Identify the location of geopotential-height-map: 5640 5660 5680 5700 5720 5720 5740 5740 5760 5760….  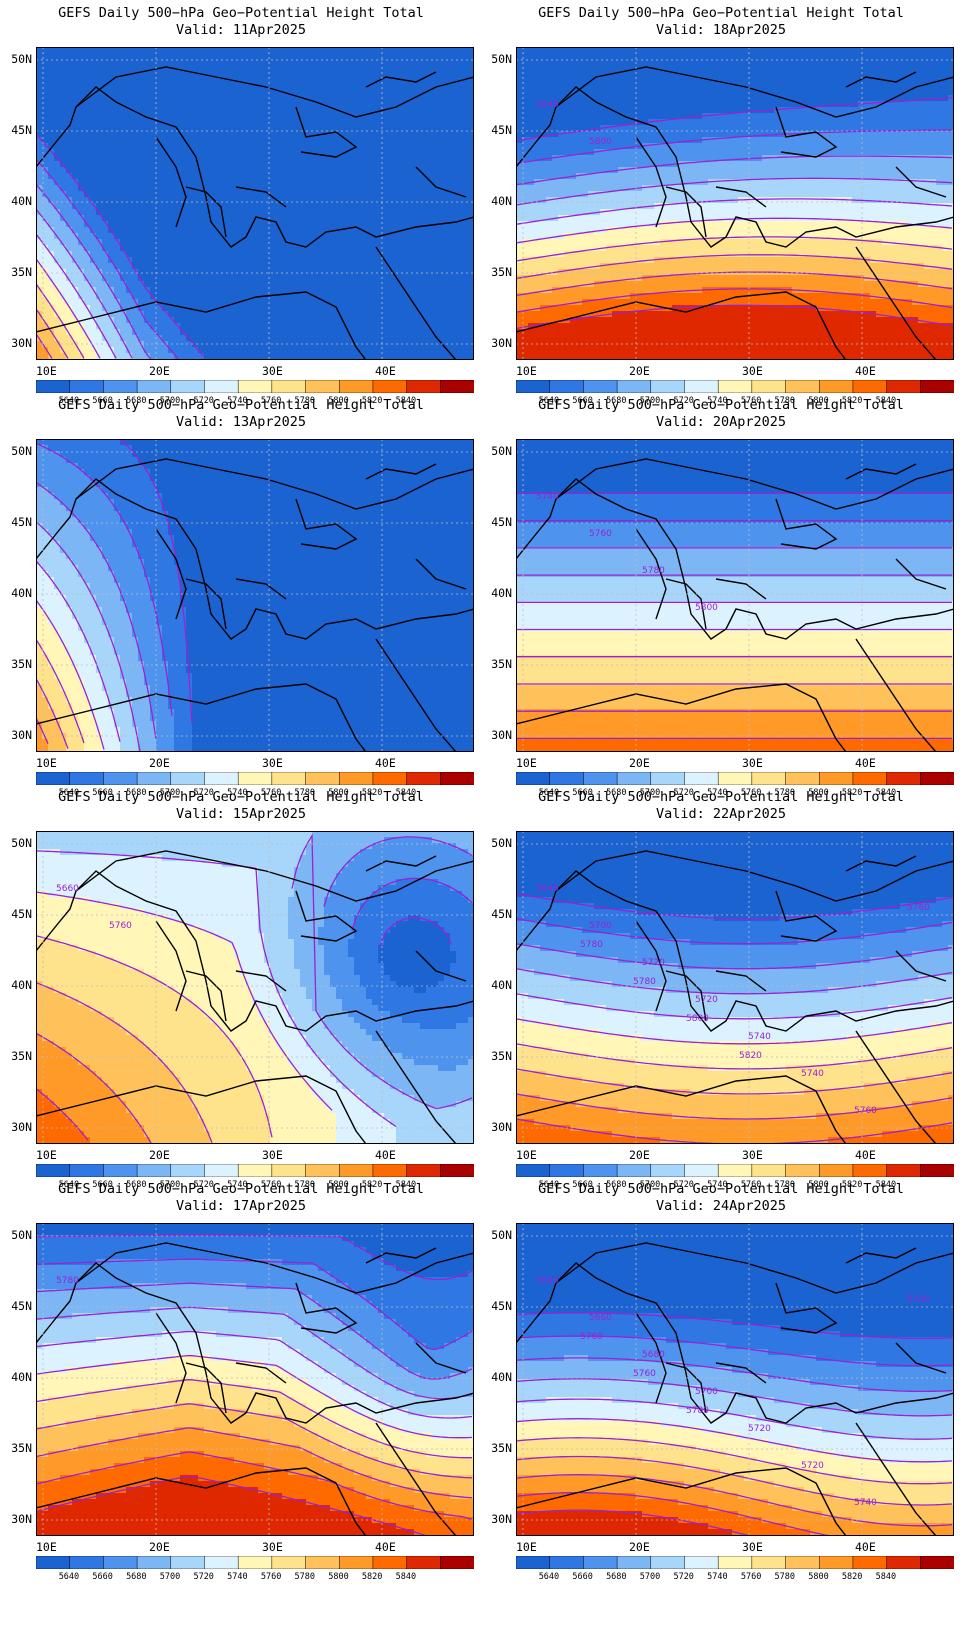
(735, 1379).